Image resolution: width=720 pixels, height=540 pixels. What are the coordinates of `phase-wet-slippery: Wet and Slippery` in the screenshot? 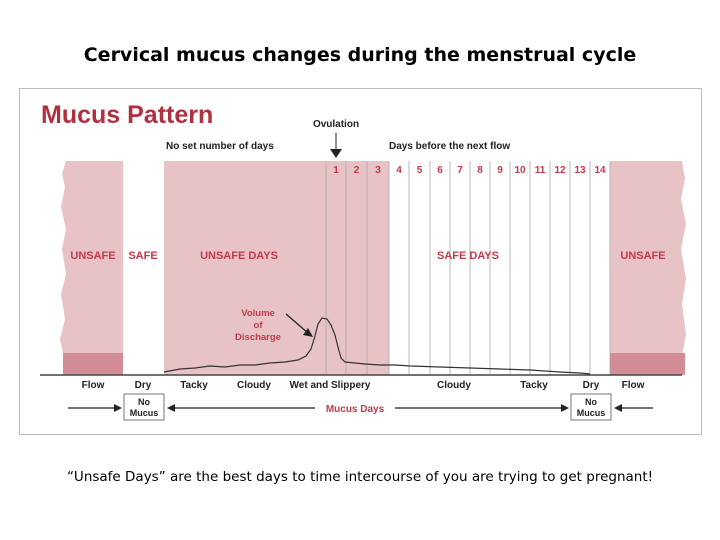 It's located at (330, 385).